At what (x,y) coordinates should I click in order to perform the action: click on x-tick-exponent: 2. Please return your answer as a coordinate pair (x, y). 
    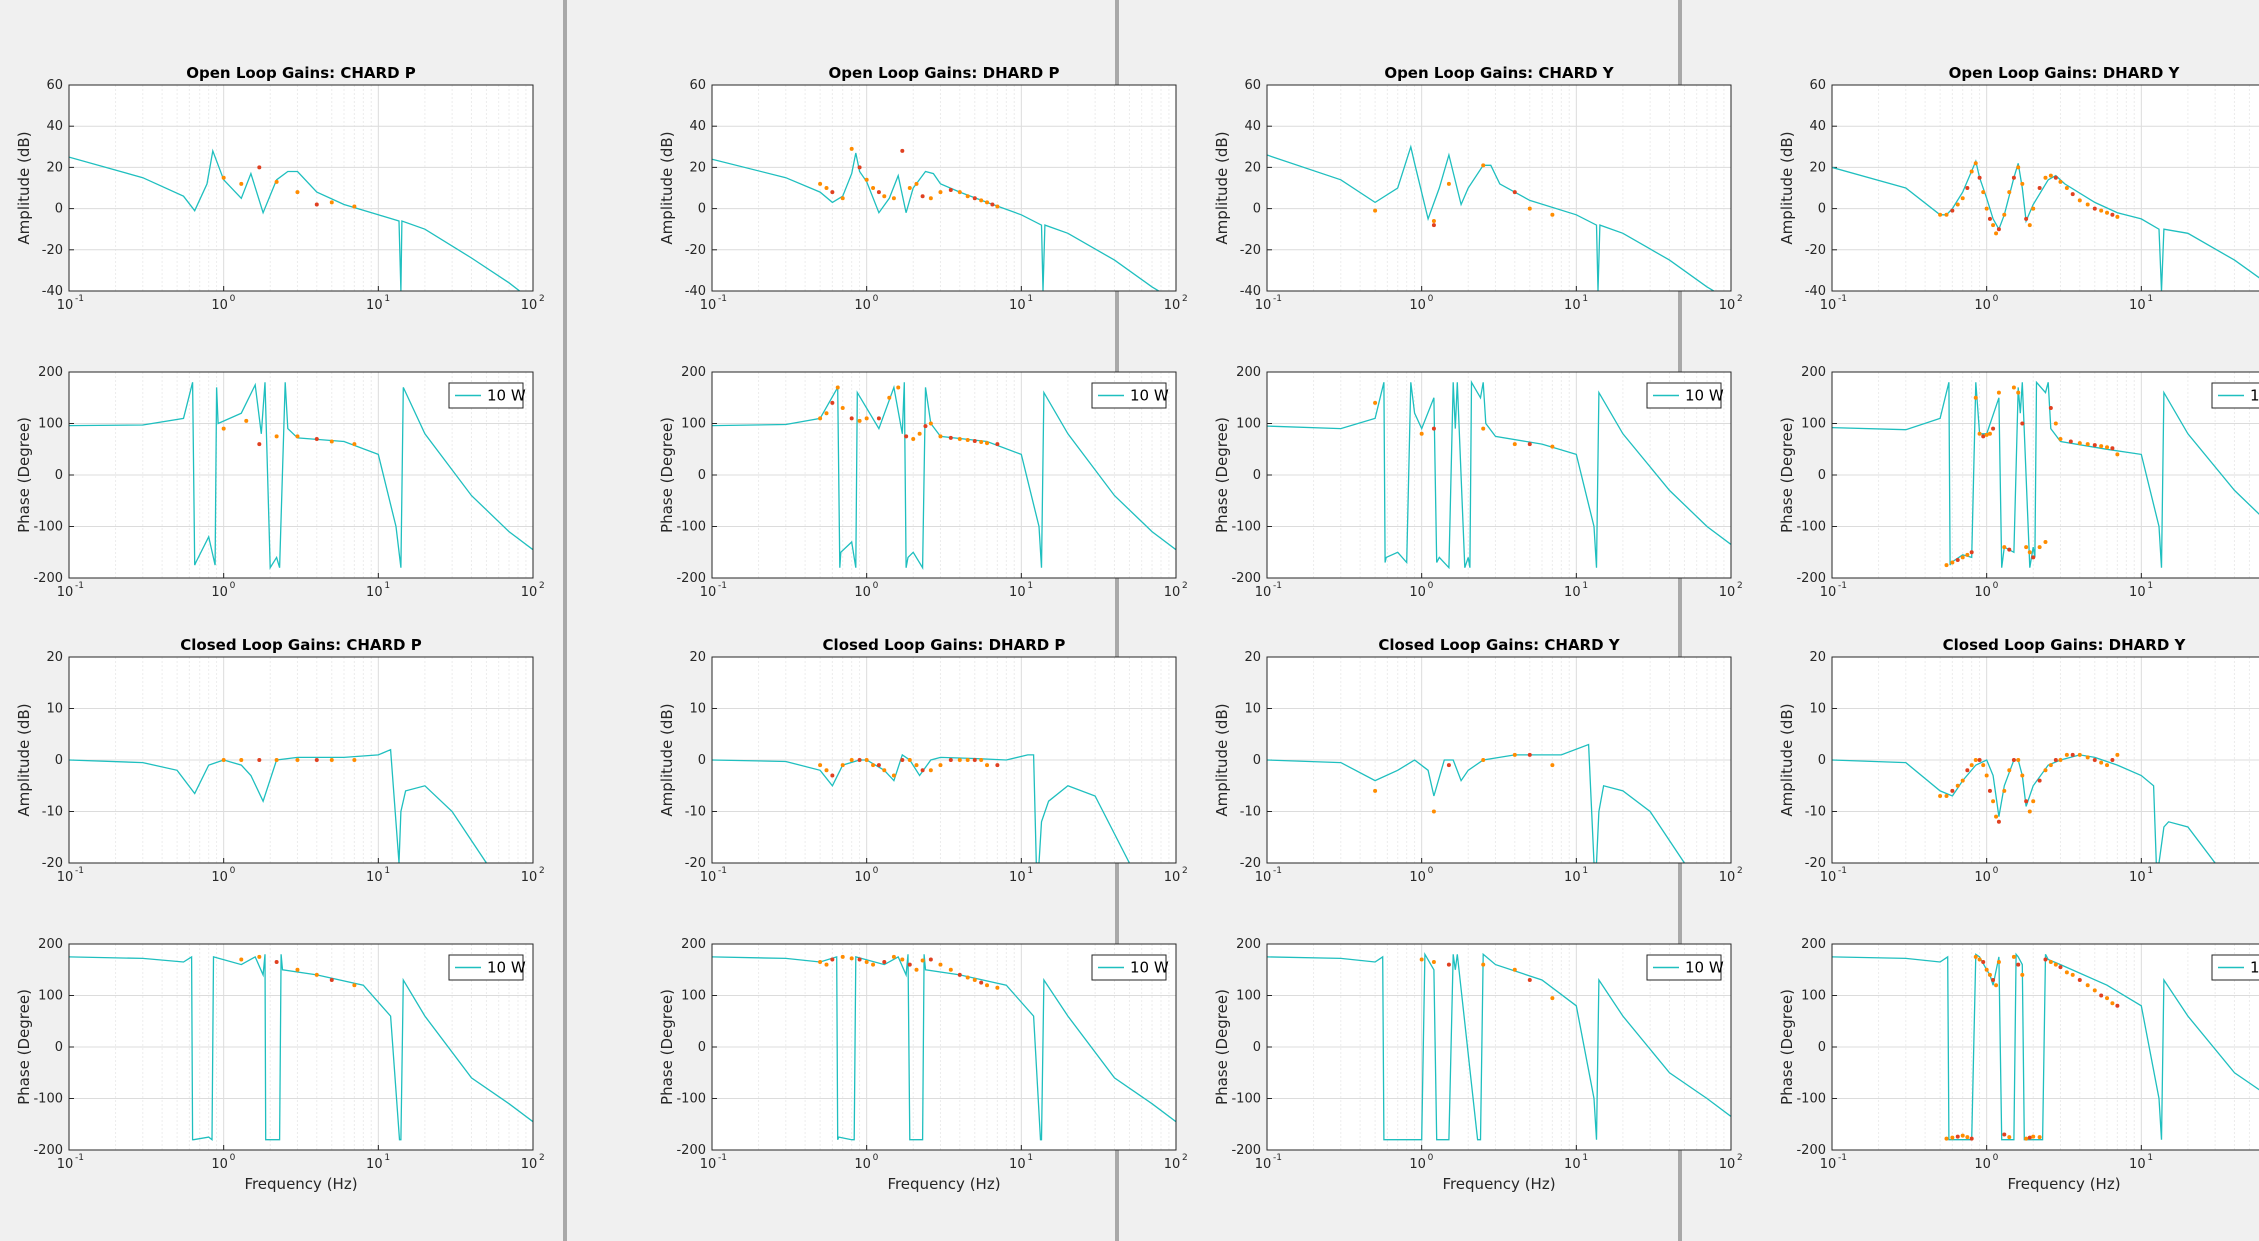
    Looking at the image, I should click on (542, 871).